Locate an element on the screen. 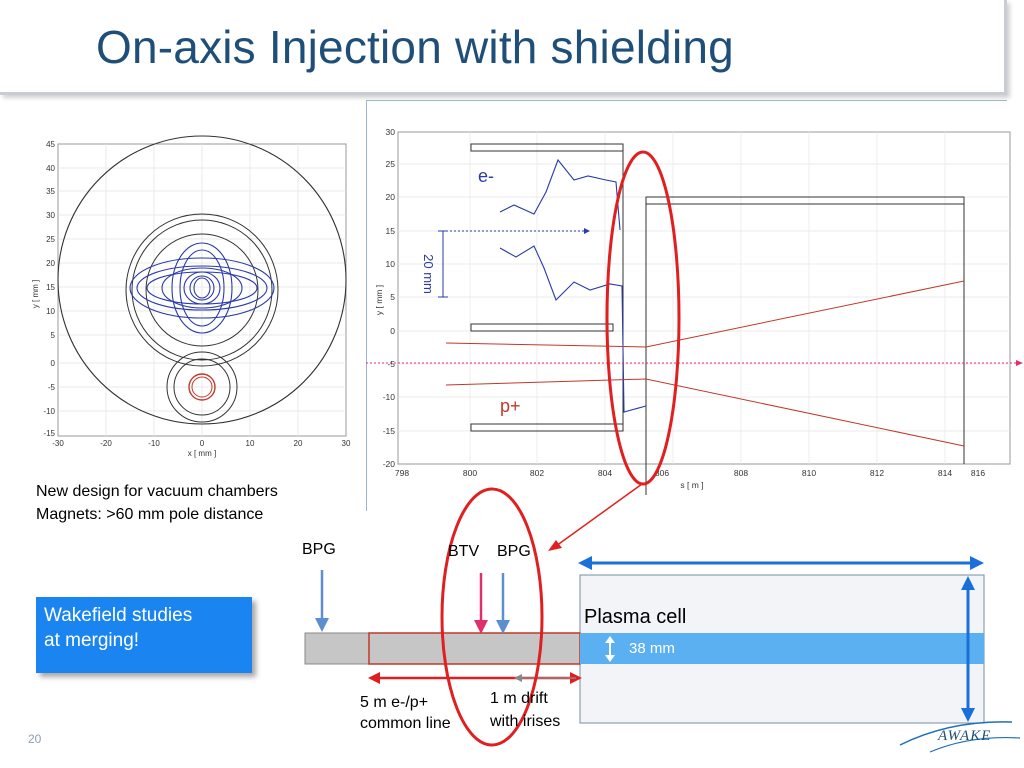 The image size is (1024, 768). awake-logo-swoosh is located at coordinates (956, 733).